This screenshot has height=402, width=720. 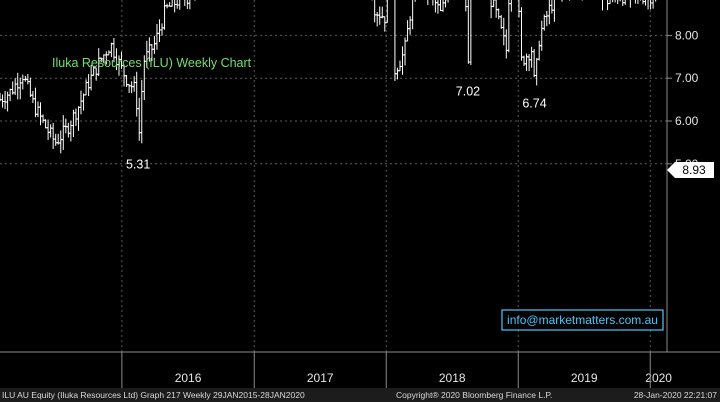 I want to click on annotation-4: 5.31, so click(x=138, y=165).